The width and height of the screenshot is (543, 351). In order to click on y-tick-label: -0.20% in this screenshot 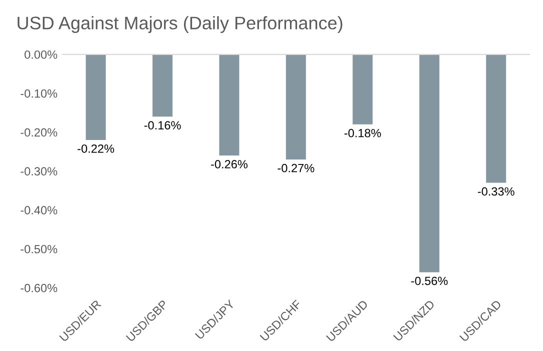, I will do `click(39, 132)`.